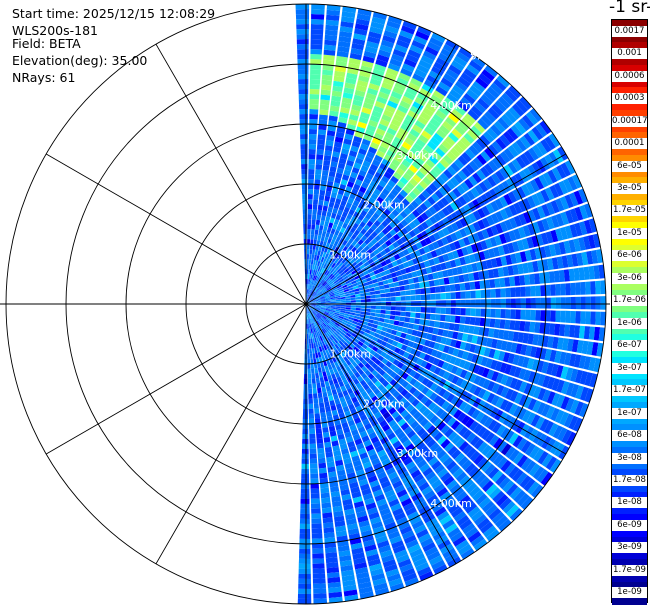  What do you see at coordinates (629, 368) in the screenshot?
I see `colorbar-tick-label: 3e-07` at bounding box center [629, 368].